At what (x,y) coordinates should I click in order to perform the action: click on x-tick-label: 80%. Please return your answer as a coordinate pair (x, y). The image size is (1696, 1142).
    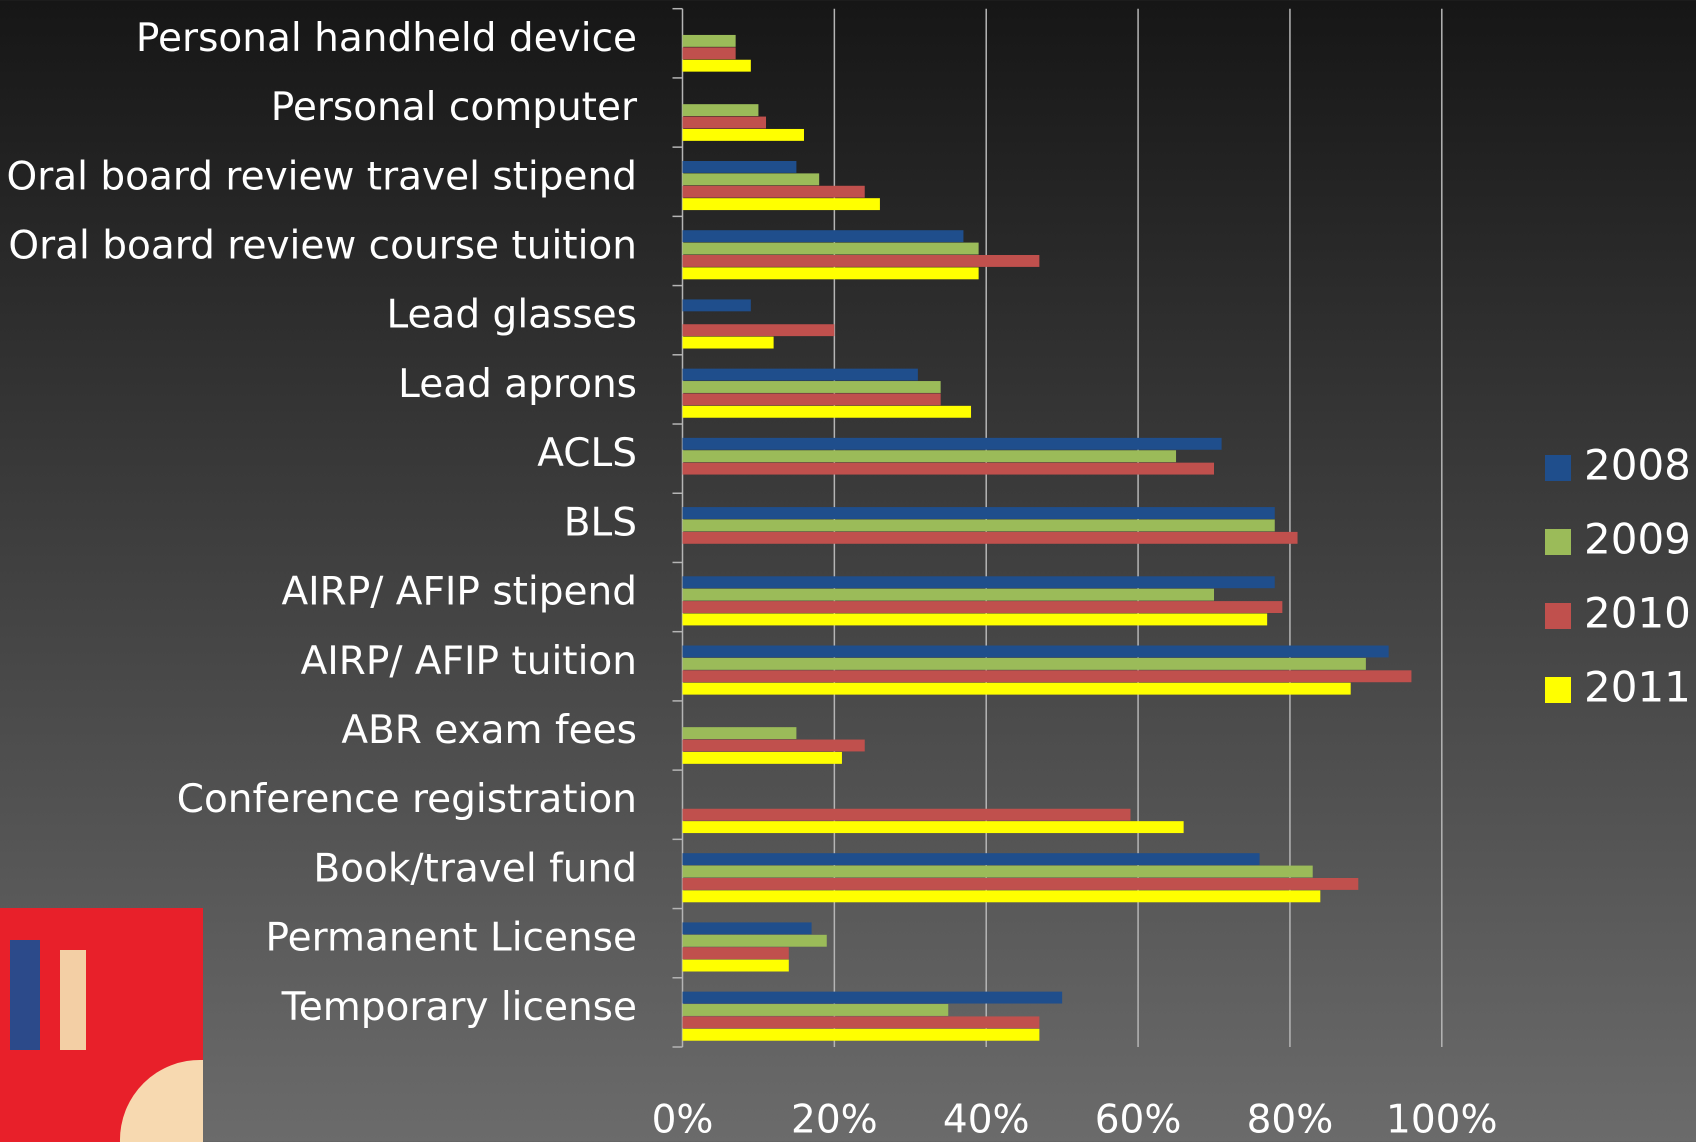
    Looking at the image, I should click on (1290, 1120).